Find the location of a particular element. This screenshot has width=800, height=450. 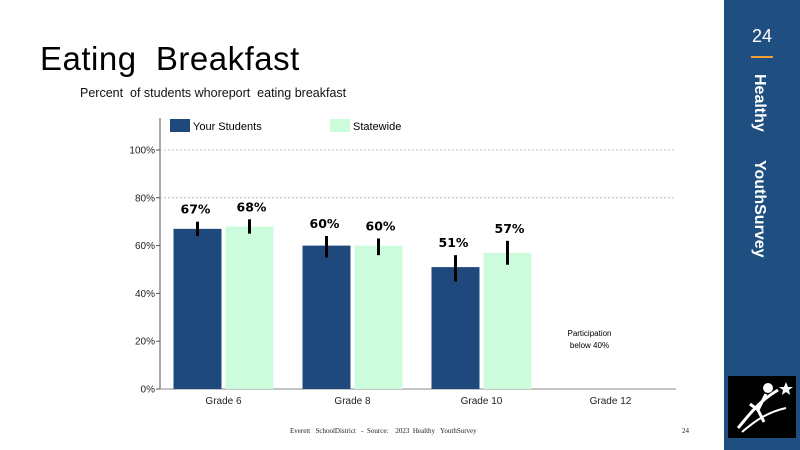

y-tick-label: 40% is located at coordinates (145, 294).